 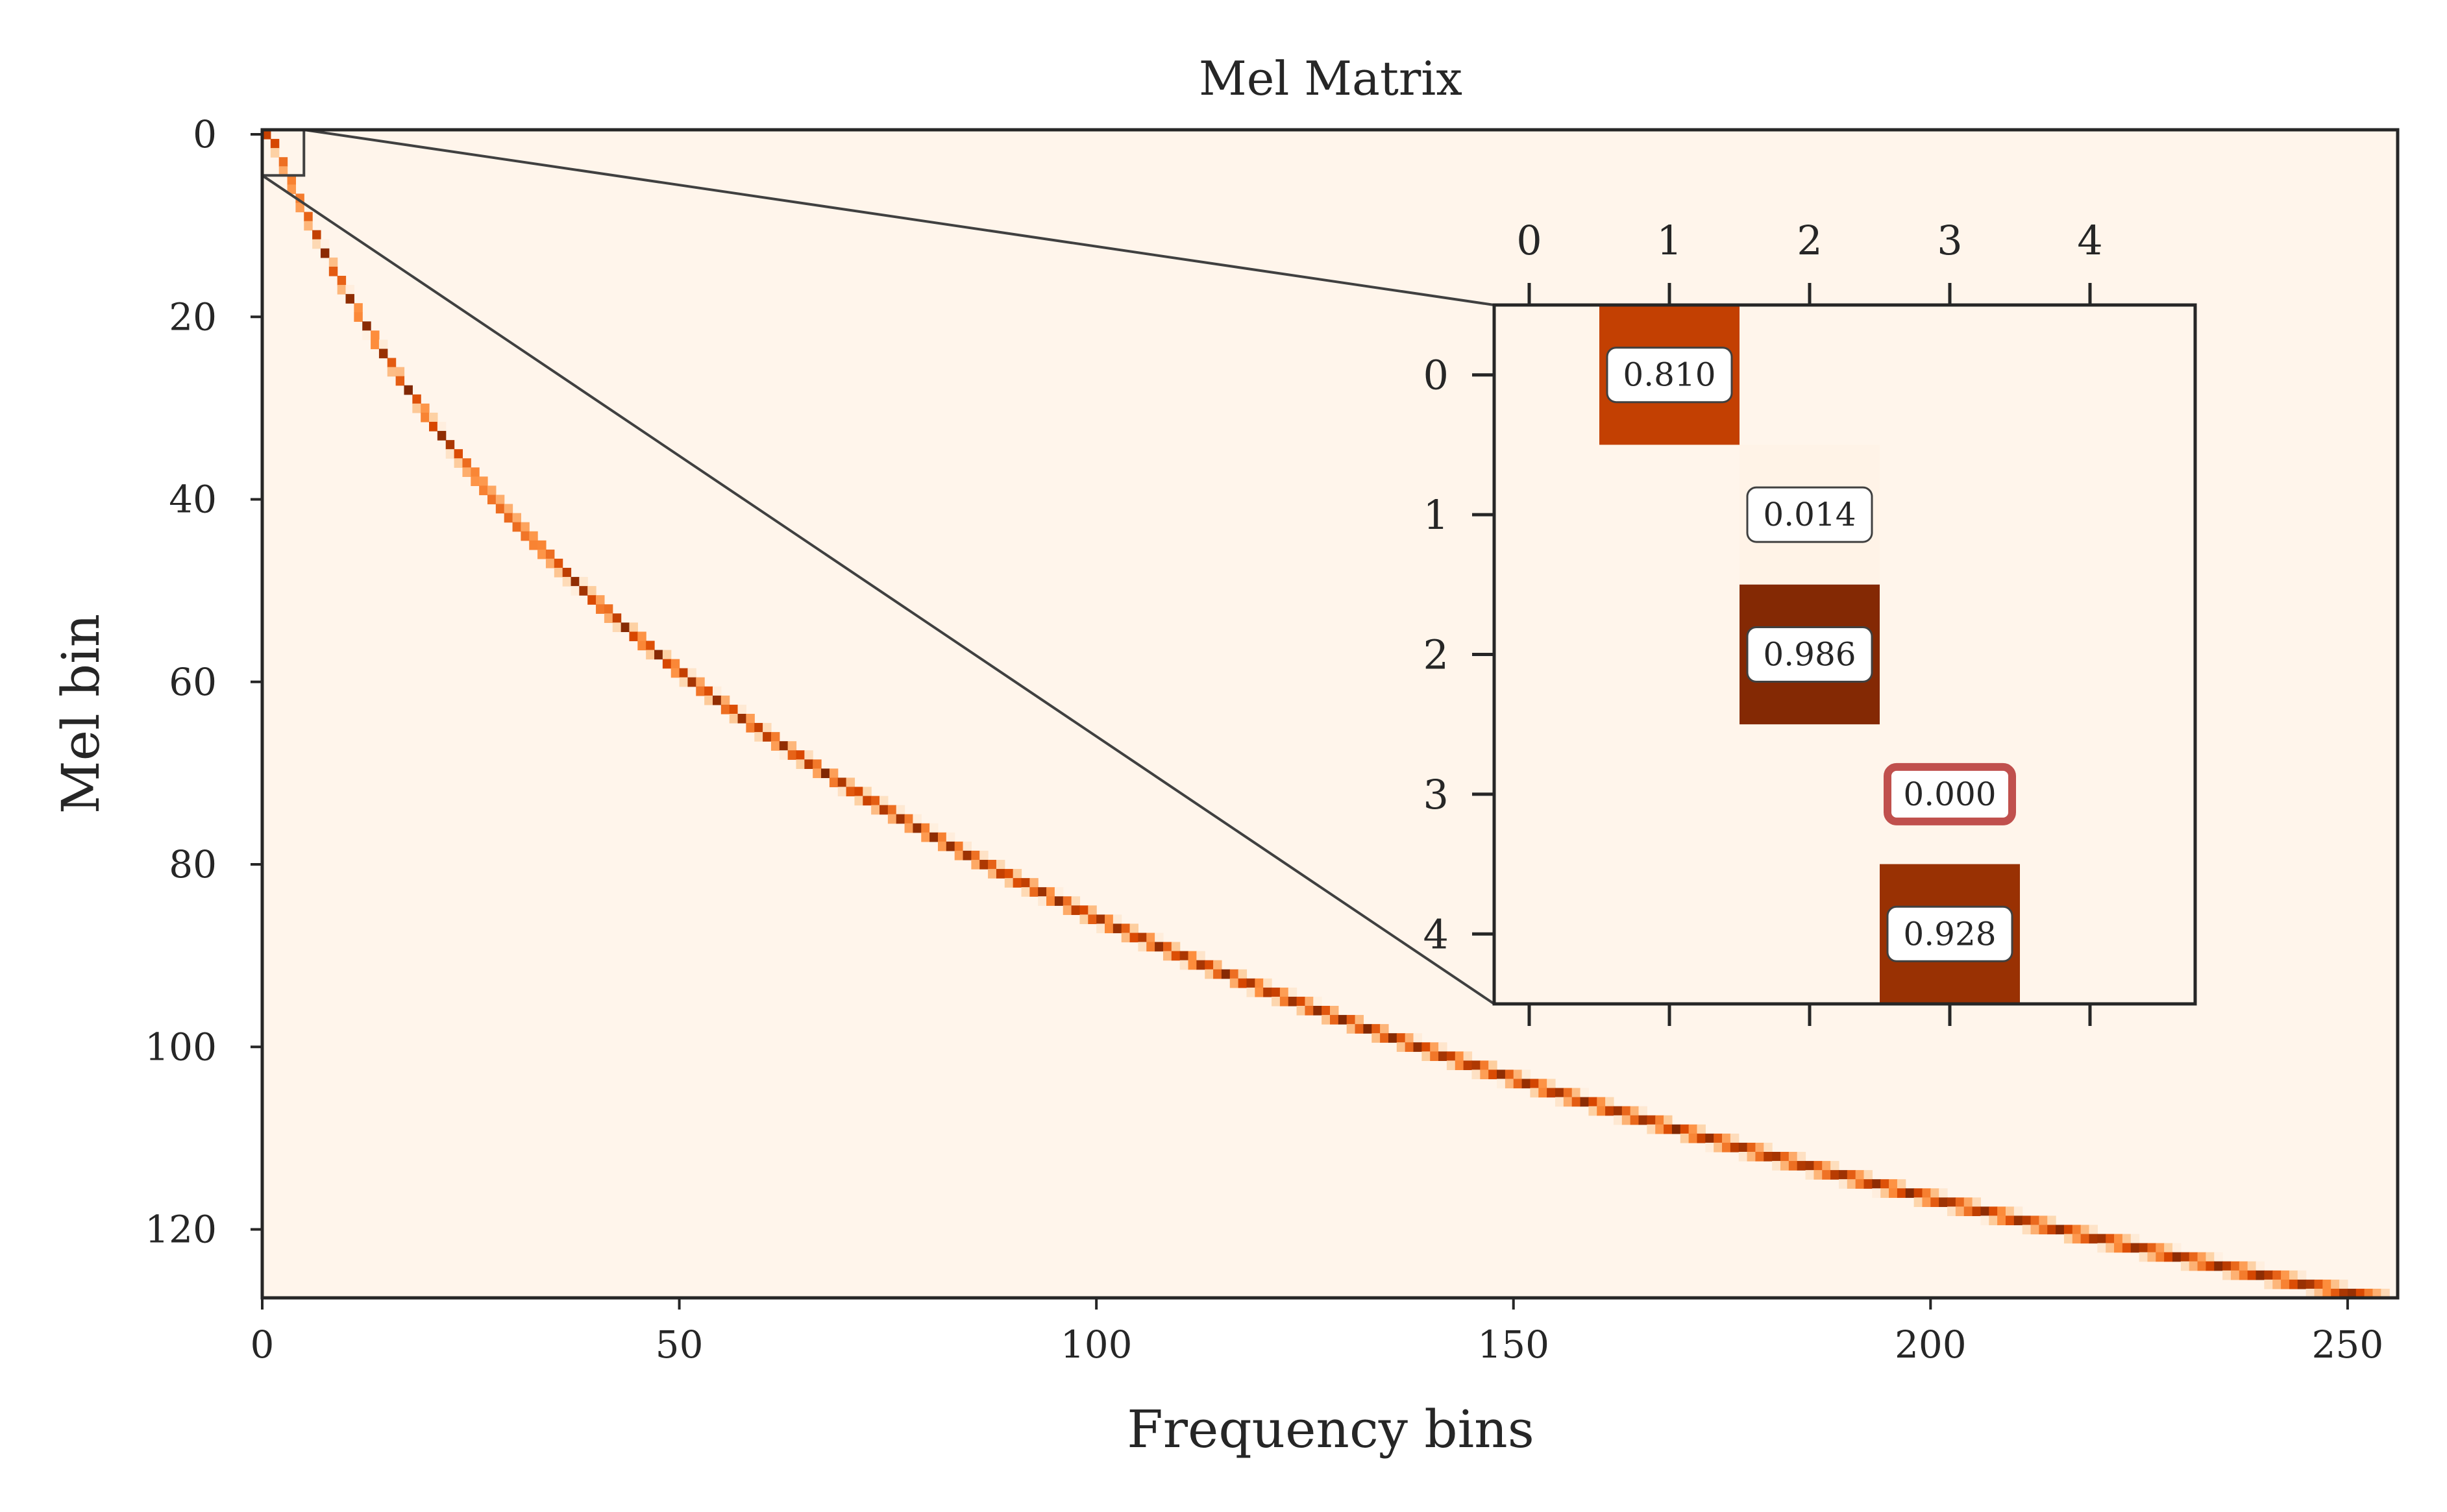 I want to click on y-tick-label: 60, so click(x=193, y=682).